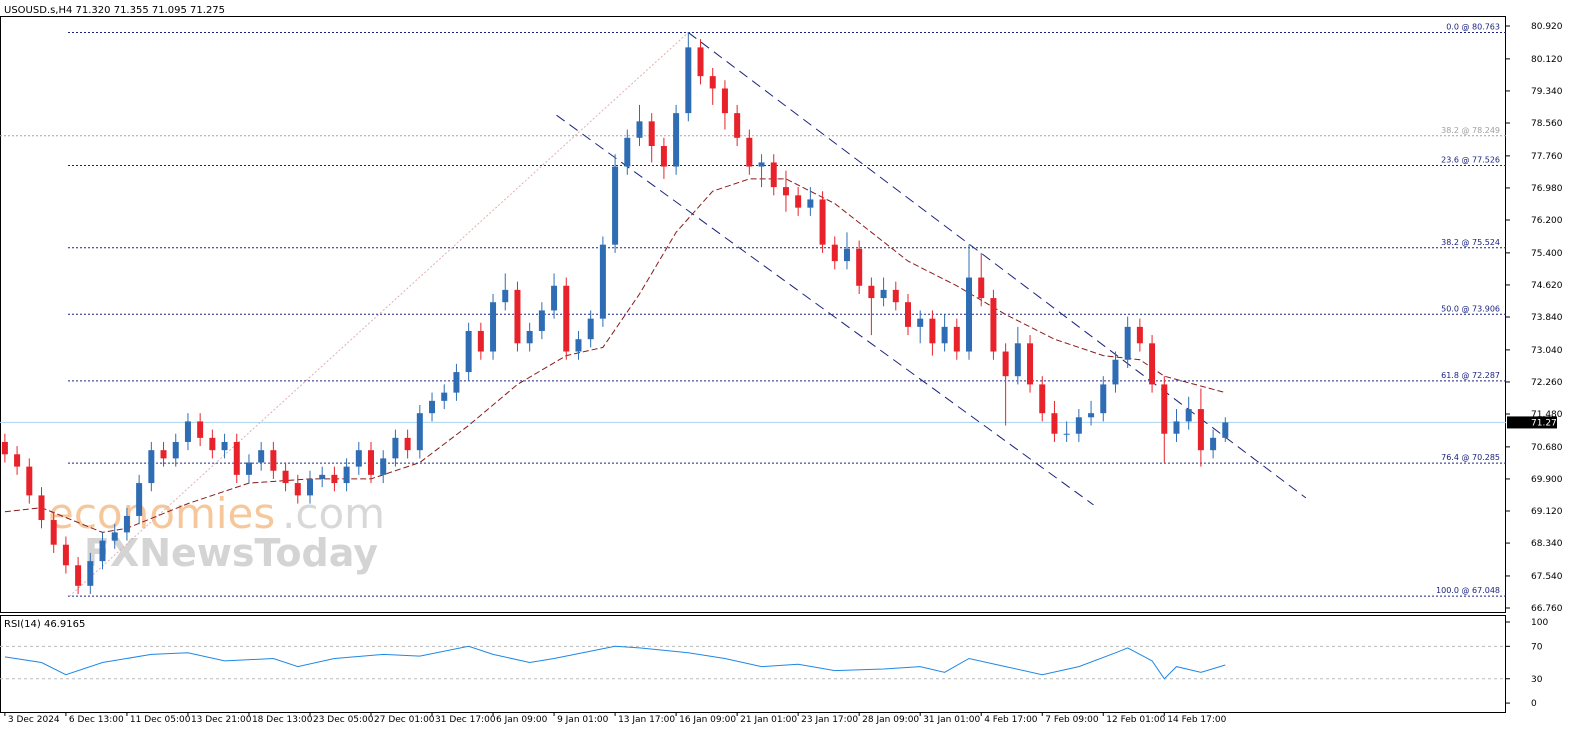  Describe the element at coordinates (1539, 623) in the screenshot. I see `rsi-tick-label: 100` at that location.